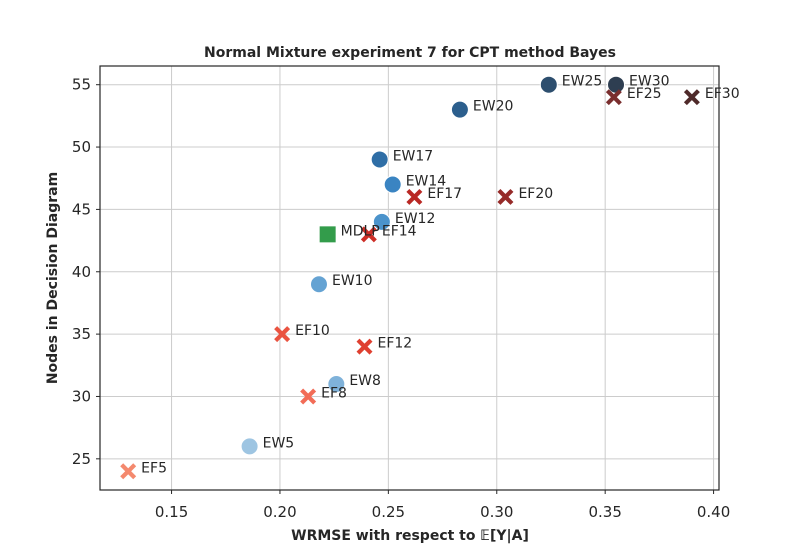 The width and height of the screenshot is (800, 550). I want to click on y-tick-label: 45, so click(81, 209).